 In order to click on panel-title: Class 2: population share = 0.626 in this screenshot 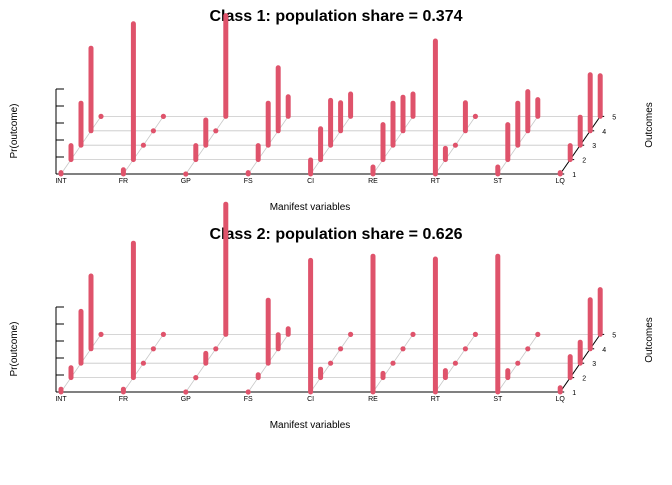, I will do `click(336, 234)`.